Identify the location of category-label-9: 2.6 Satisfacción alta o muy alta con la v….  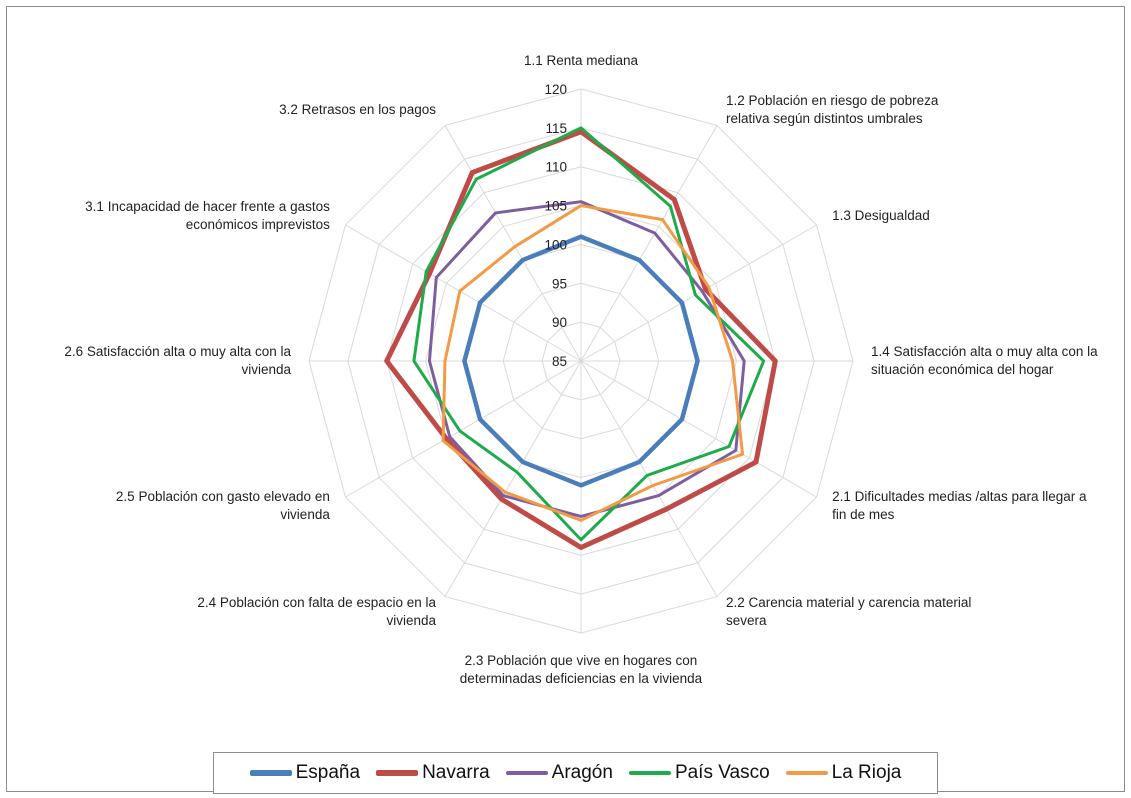
(177, 360).